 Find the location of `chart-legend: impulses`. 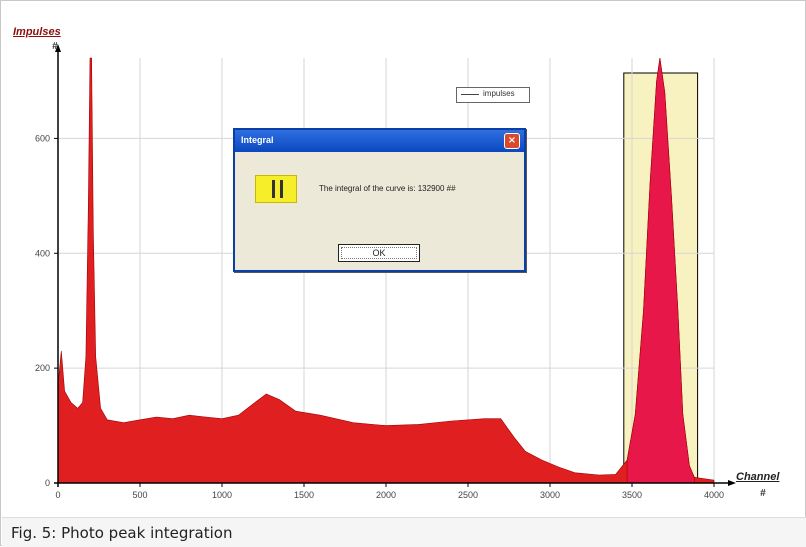

chart-legend: impulses is located at coordinates (493, 95).